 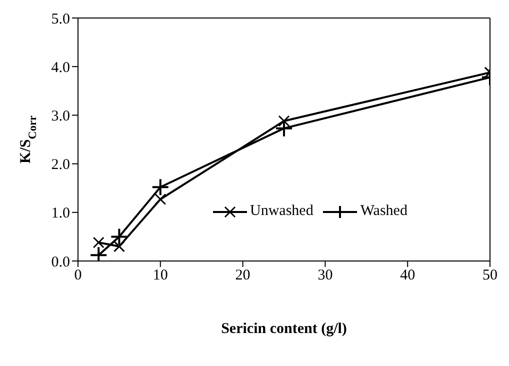 What do you see at coordinates (242, 276) in the screenshot?
I see `x-tick-label: 20` at bounding box center [242, 276].